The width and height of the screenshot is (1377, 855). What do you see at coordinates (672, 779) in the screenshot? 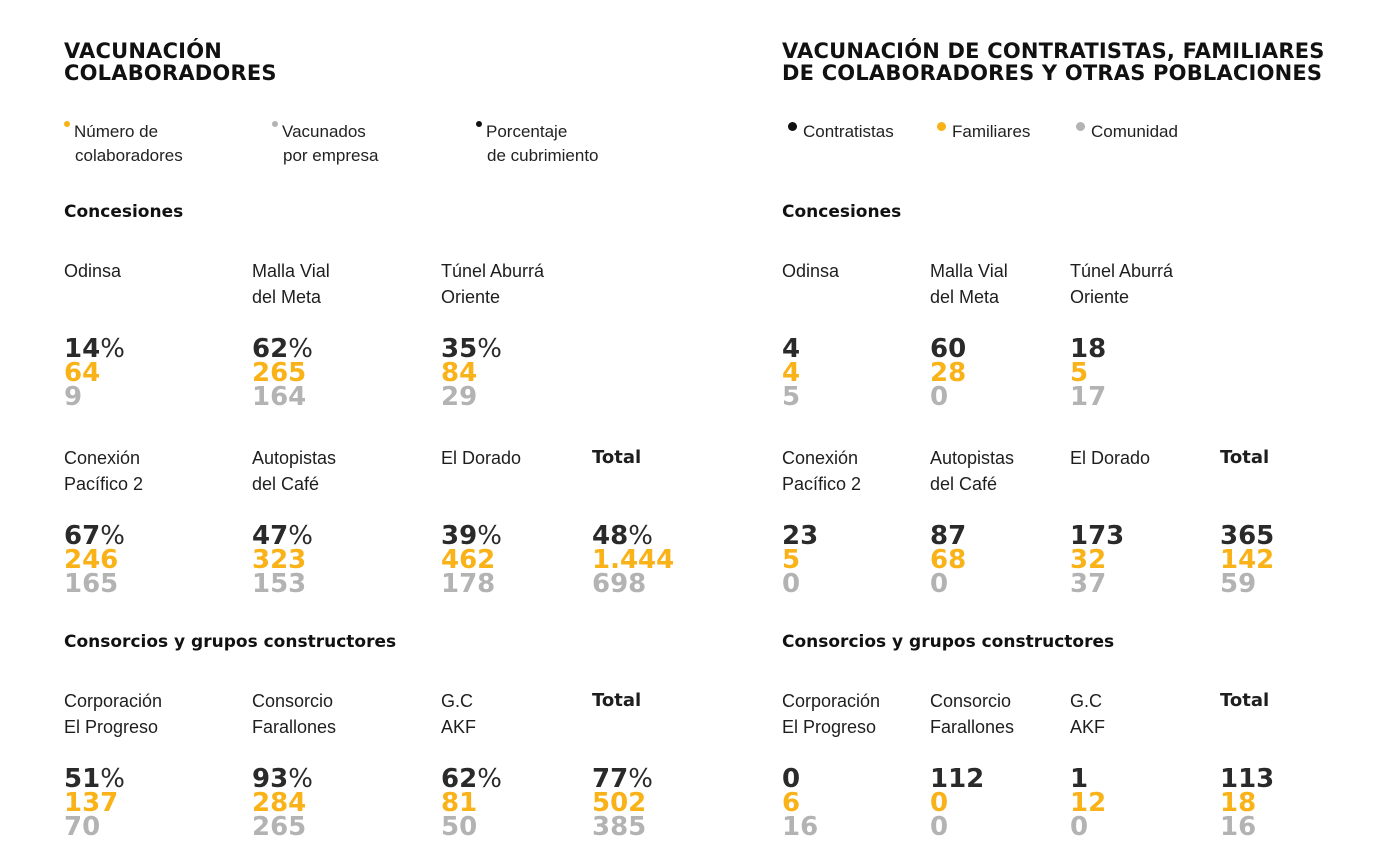
I see `coverage-percent: 77%` at bounding box center [672, 779].